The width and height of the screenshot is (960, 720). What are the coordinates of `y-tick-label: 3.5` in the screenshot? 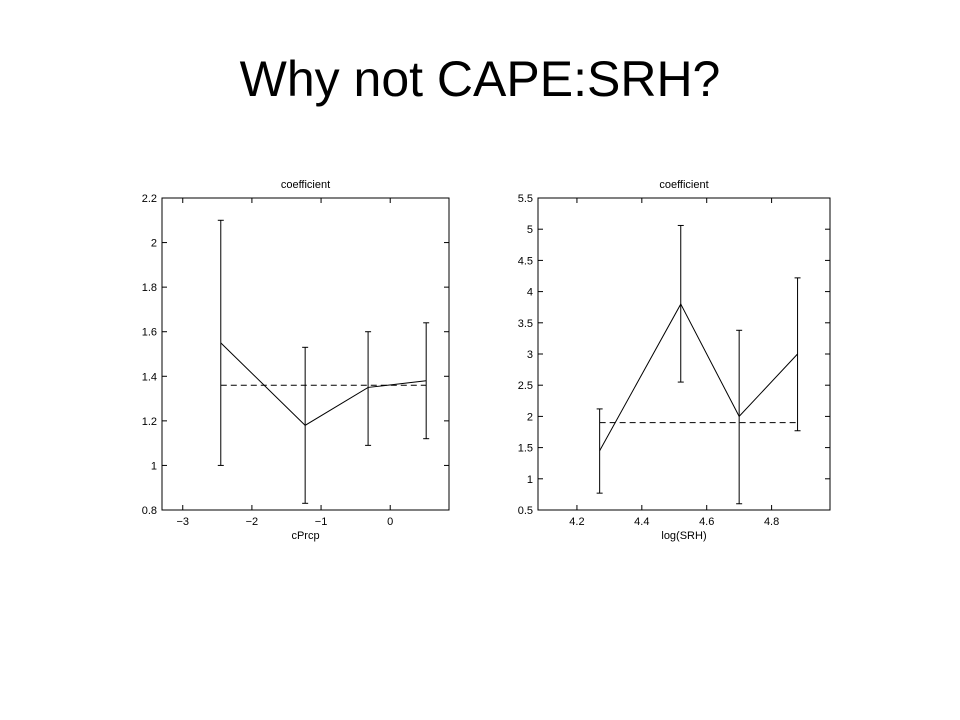 It's located at (525, 324).